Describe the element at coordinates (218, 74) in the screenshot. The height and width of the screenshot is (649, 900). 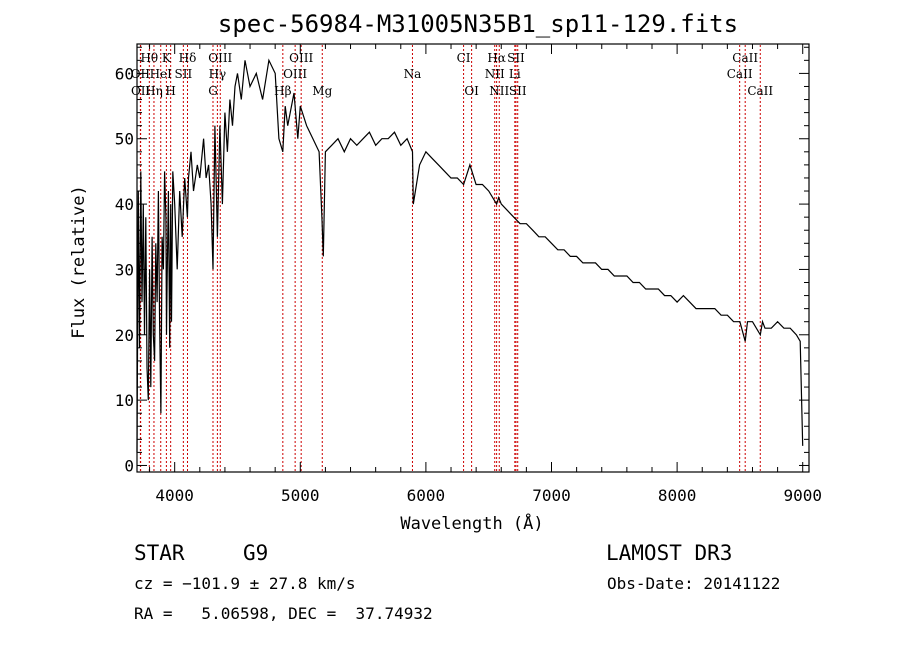
I see `line-marker-label: Hγ` at that location.